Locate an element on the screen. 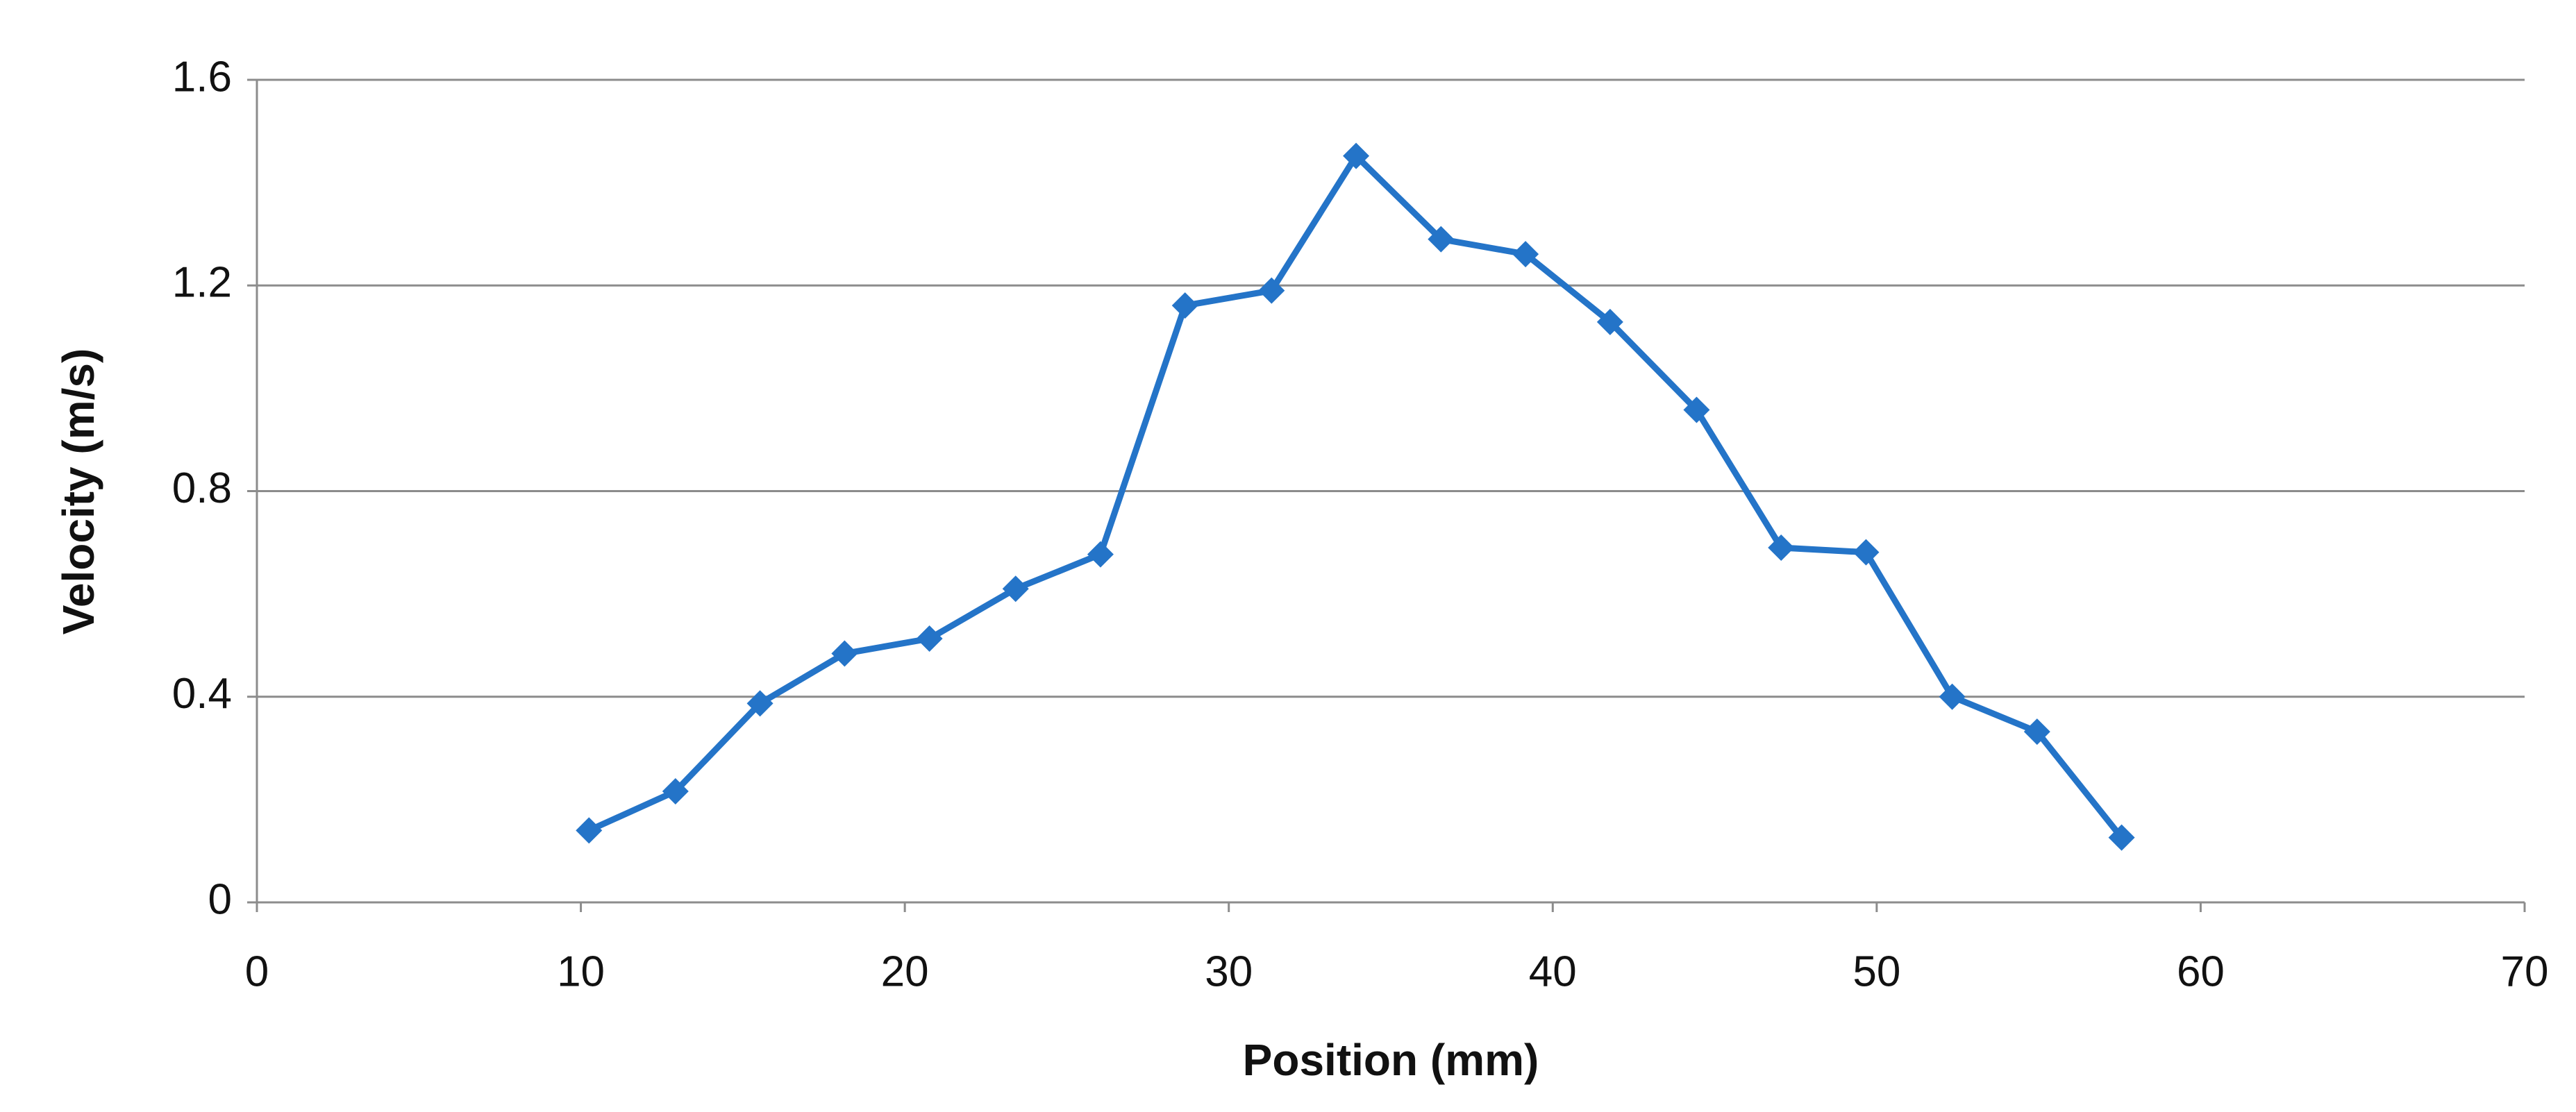 Image resolution: width=2576 pixels, height=1112 pixels. y-tick-label: 0 is located at coordinates (220, 899).